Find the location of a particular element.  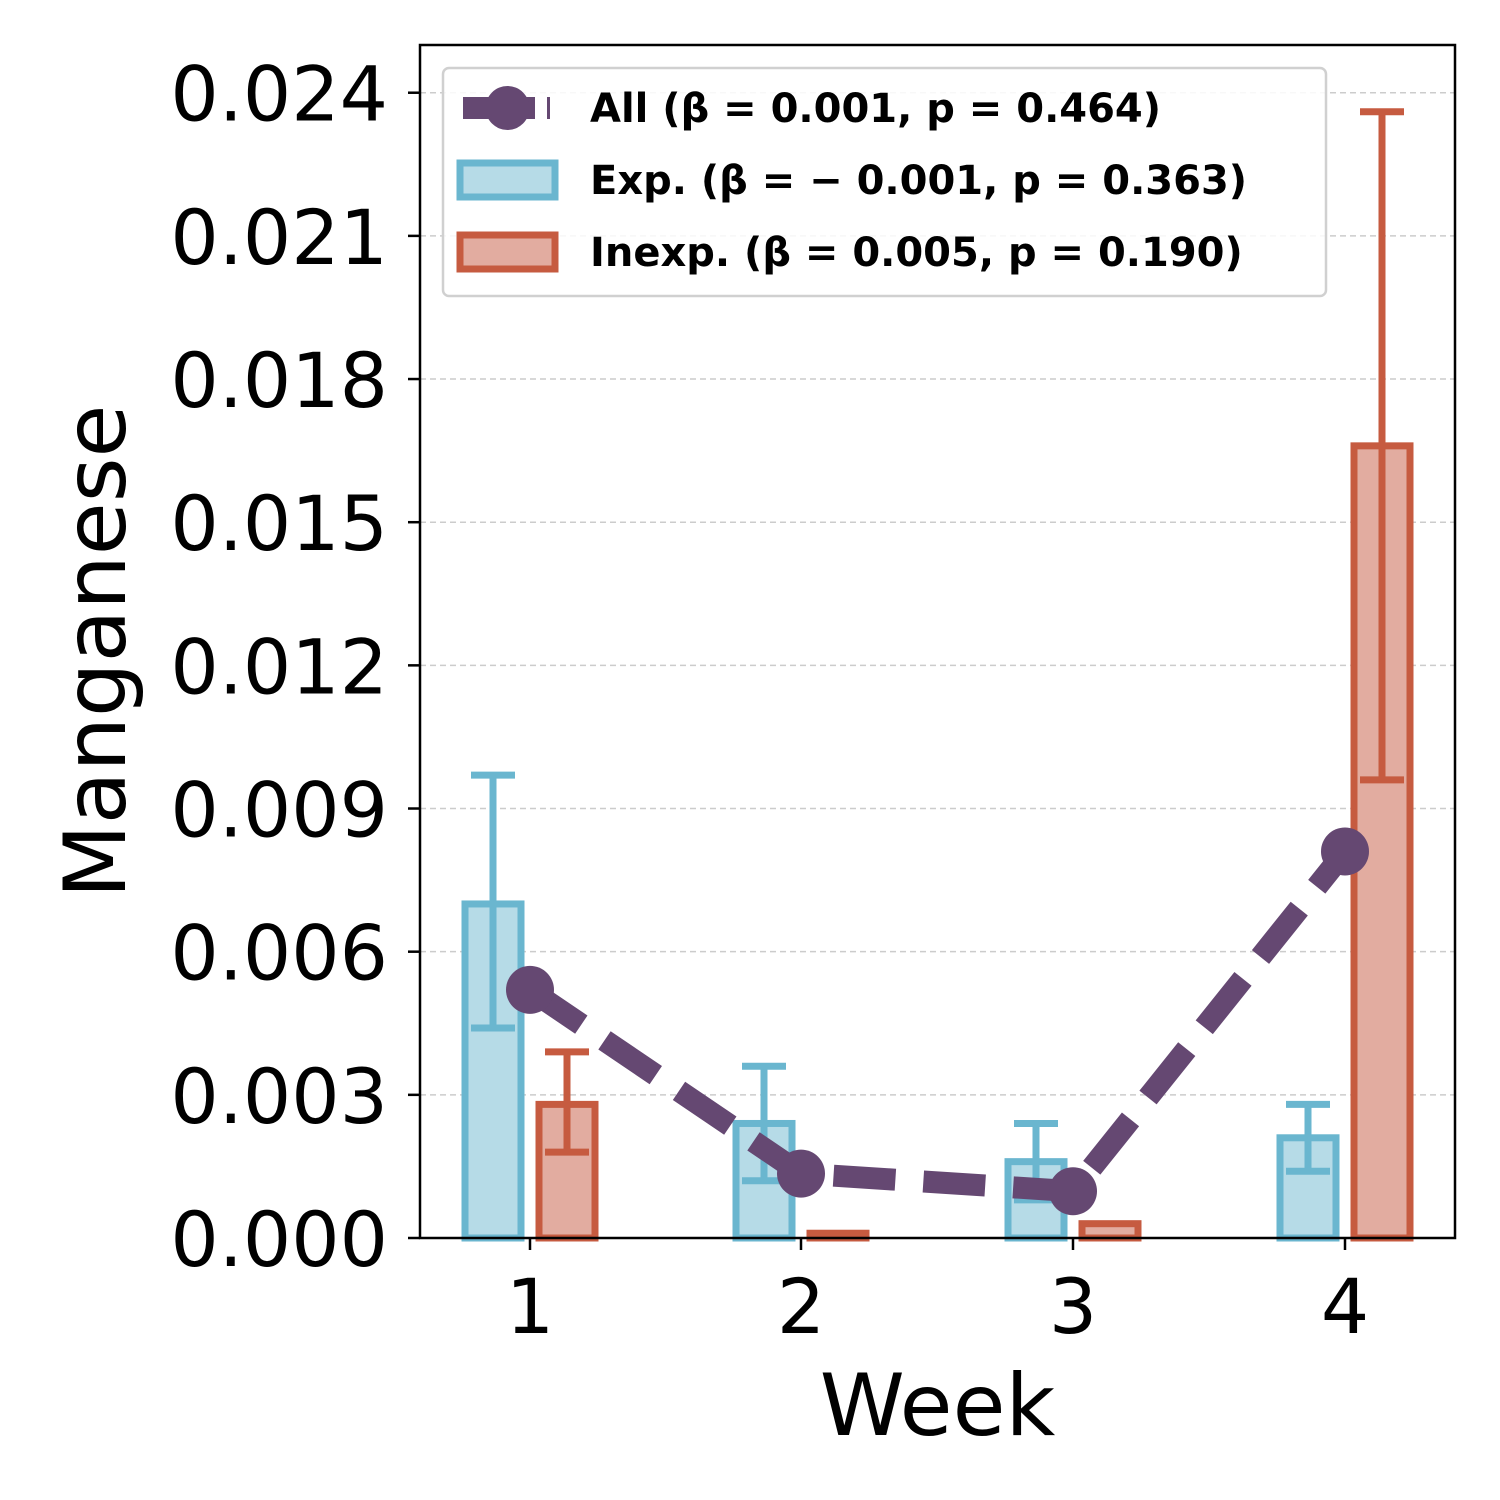

all-series-line is located at coordinates (937, 1021).